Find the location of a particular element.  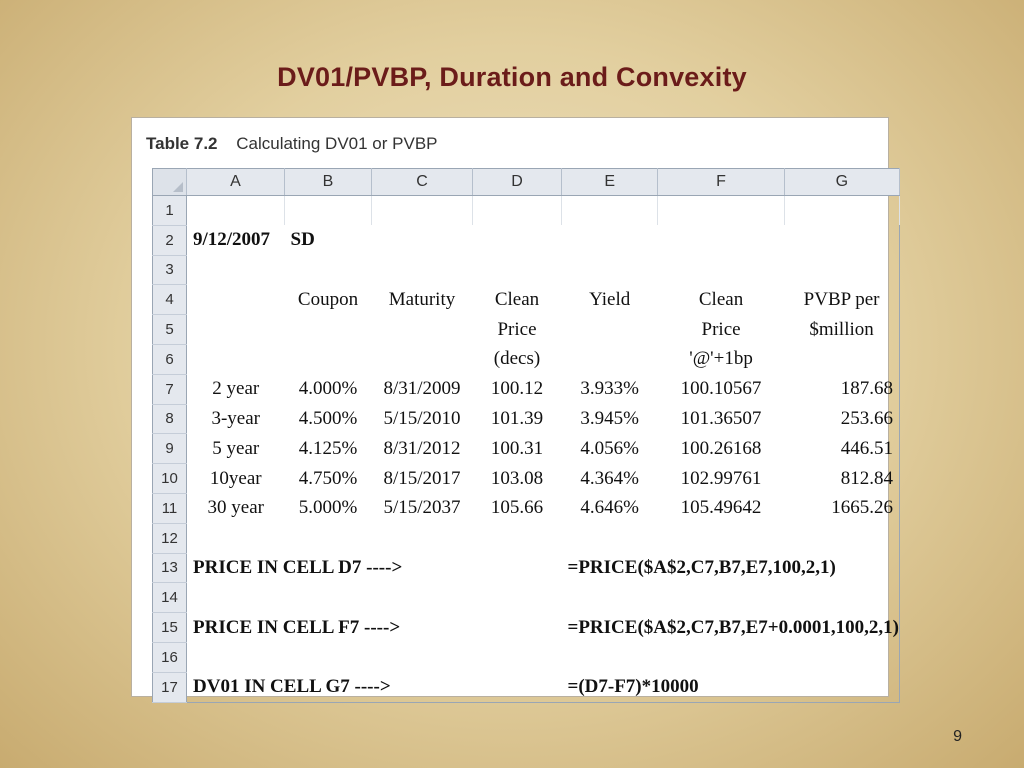

cell-maturity: 5/15/2037 is located at coordinates (422, 508).